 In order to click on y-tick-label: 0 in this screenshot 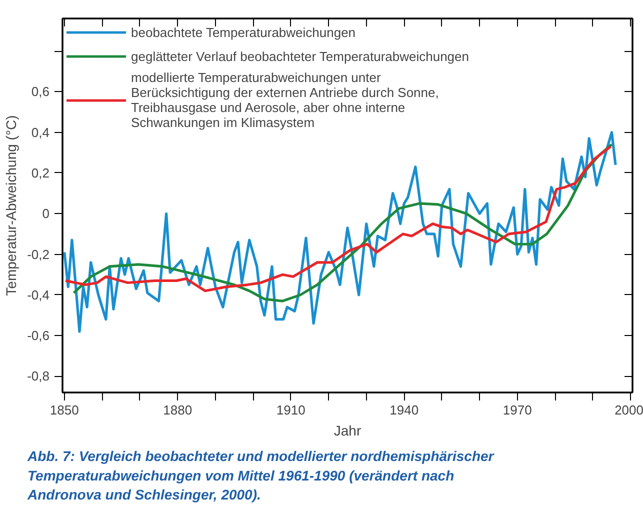, I will do `click(46, 214)`.